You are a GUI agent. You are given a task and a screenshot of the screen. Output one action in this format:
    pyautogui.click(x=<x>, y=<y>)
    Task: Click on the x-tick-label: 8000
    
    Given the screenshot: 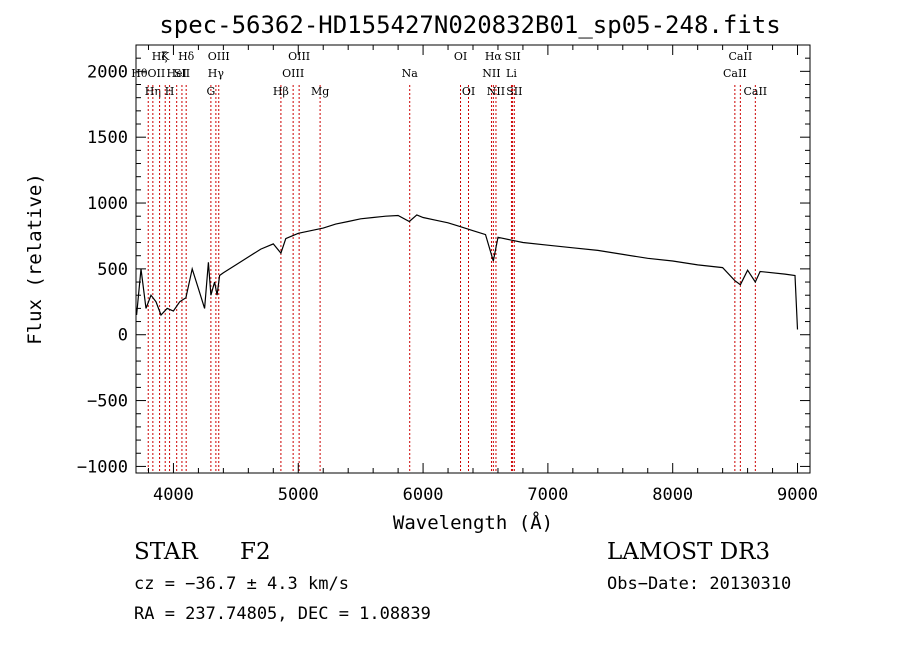 What is the action you would take?
    pyautogui.click(x=672, y=495)
    